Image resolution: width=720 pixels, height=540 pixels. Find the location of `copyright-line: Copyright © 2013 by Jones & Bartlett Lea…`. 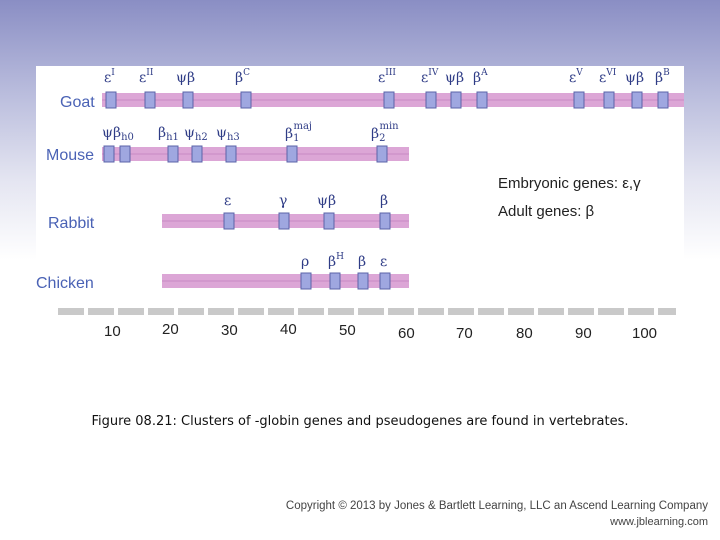

copyright-line: Copyright © 2013 by Jones & Bartlett Lea… is located at coordinates (496, 506).